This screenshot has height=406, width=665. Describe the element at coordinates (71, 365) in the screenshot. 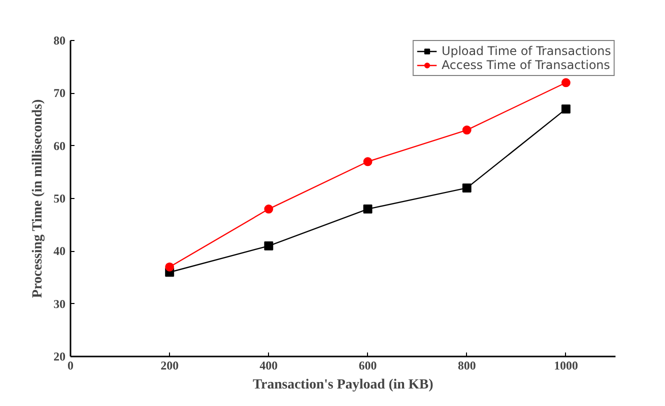

I see `x-tick-label: 0` at that location.